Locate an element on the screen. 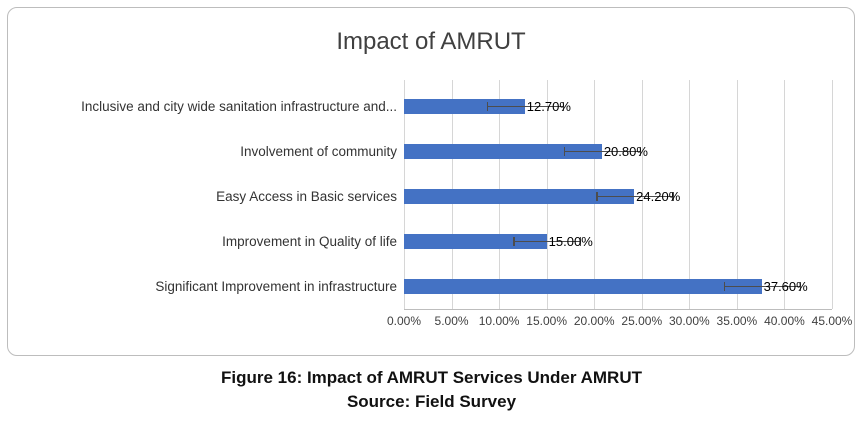  bar-value-label: 20.80% is located at coordinates (625, 151).